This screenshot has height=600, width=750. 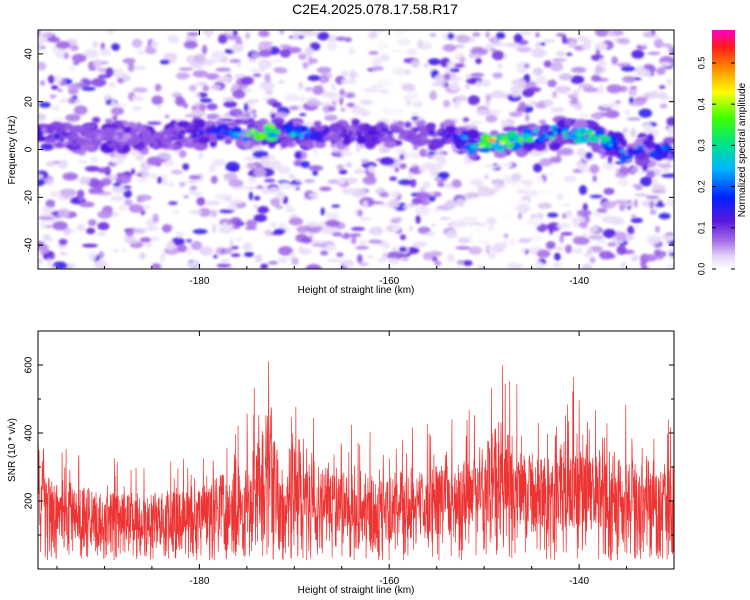 What do you see at coordinates (356, 290) in the screenshot?
I see `heatmap-x-axis-label: Height of straight line (km)` at bounding box center [356, 290].